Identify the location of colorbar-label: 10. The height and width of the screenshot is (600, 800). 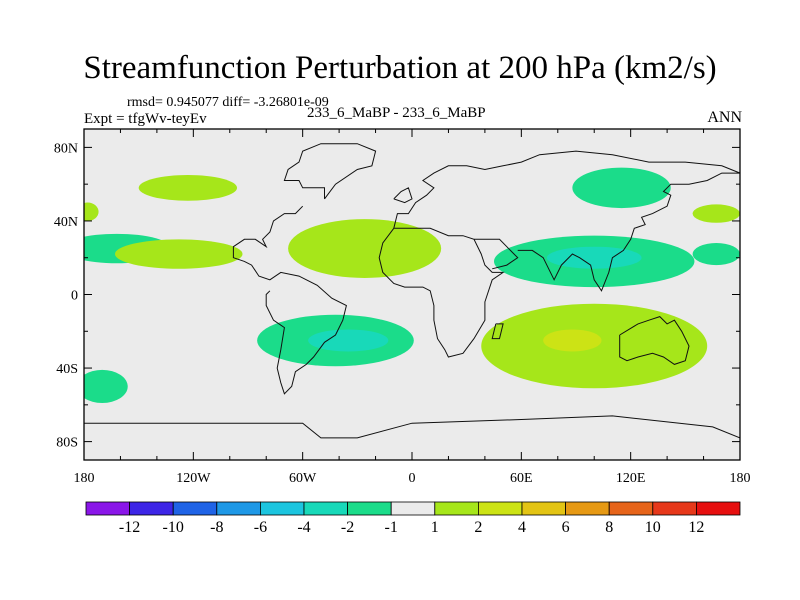
(653, 527).